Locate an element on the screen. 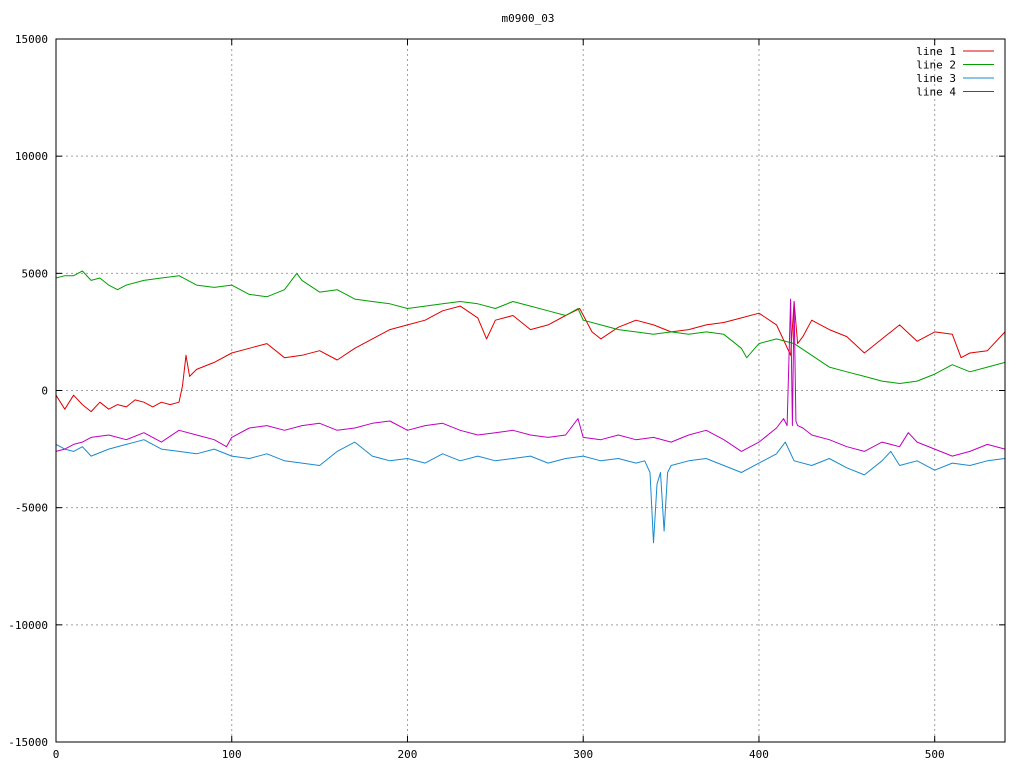 This screenshot has height=768, width=1024. x-tick-label: 0 is located at coordinates (56, 754).